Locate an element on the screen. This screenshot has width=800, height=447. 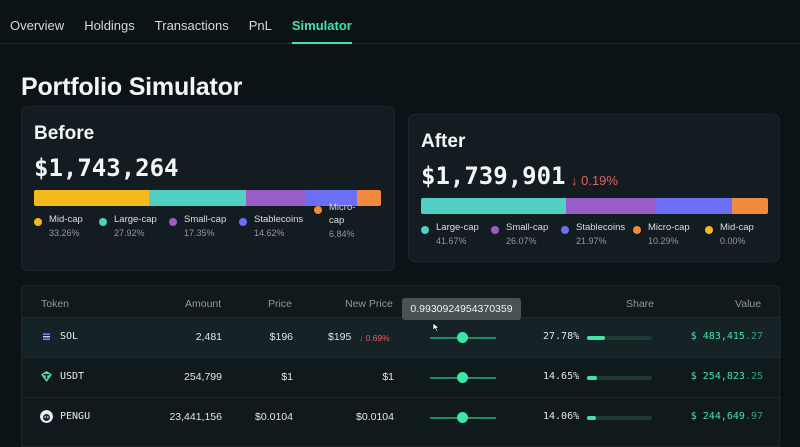
new-price-cell: $195 is located at coordinates (340, 337).